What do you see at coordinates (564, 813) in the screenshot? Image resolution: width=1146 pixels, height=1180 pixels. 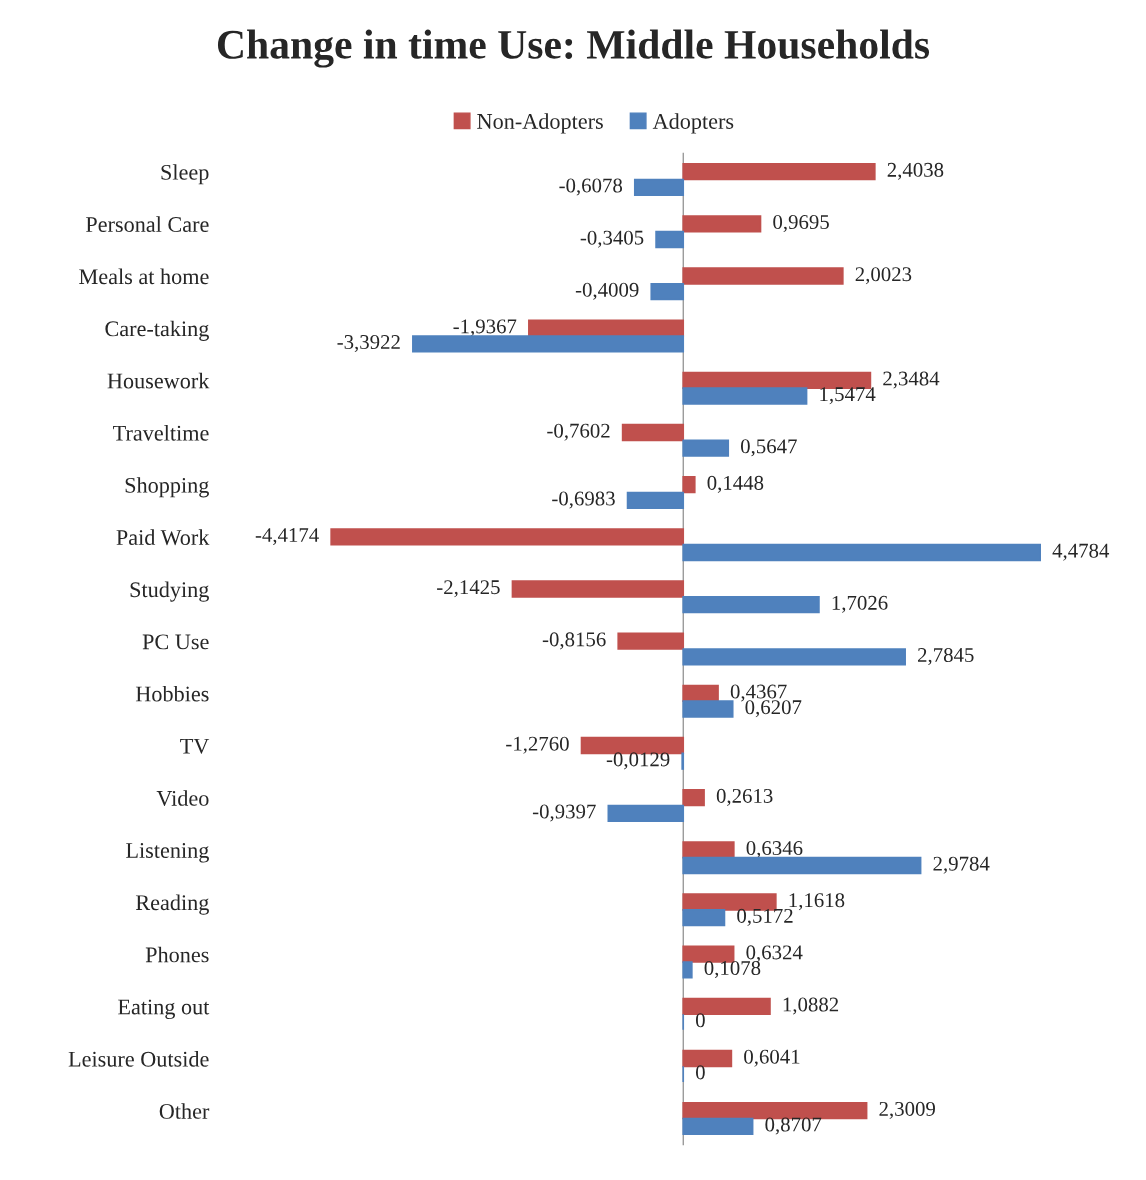 I see `data-label: -0,9397` at bounding box center [564, 813].